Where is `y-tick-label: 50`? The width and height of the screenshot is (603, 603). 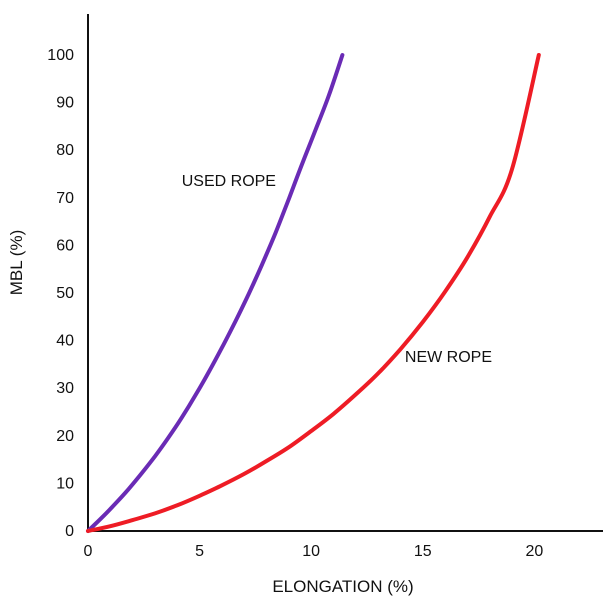
y-tick-label: 50 is located at coordinates (65, 293).